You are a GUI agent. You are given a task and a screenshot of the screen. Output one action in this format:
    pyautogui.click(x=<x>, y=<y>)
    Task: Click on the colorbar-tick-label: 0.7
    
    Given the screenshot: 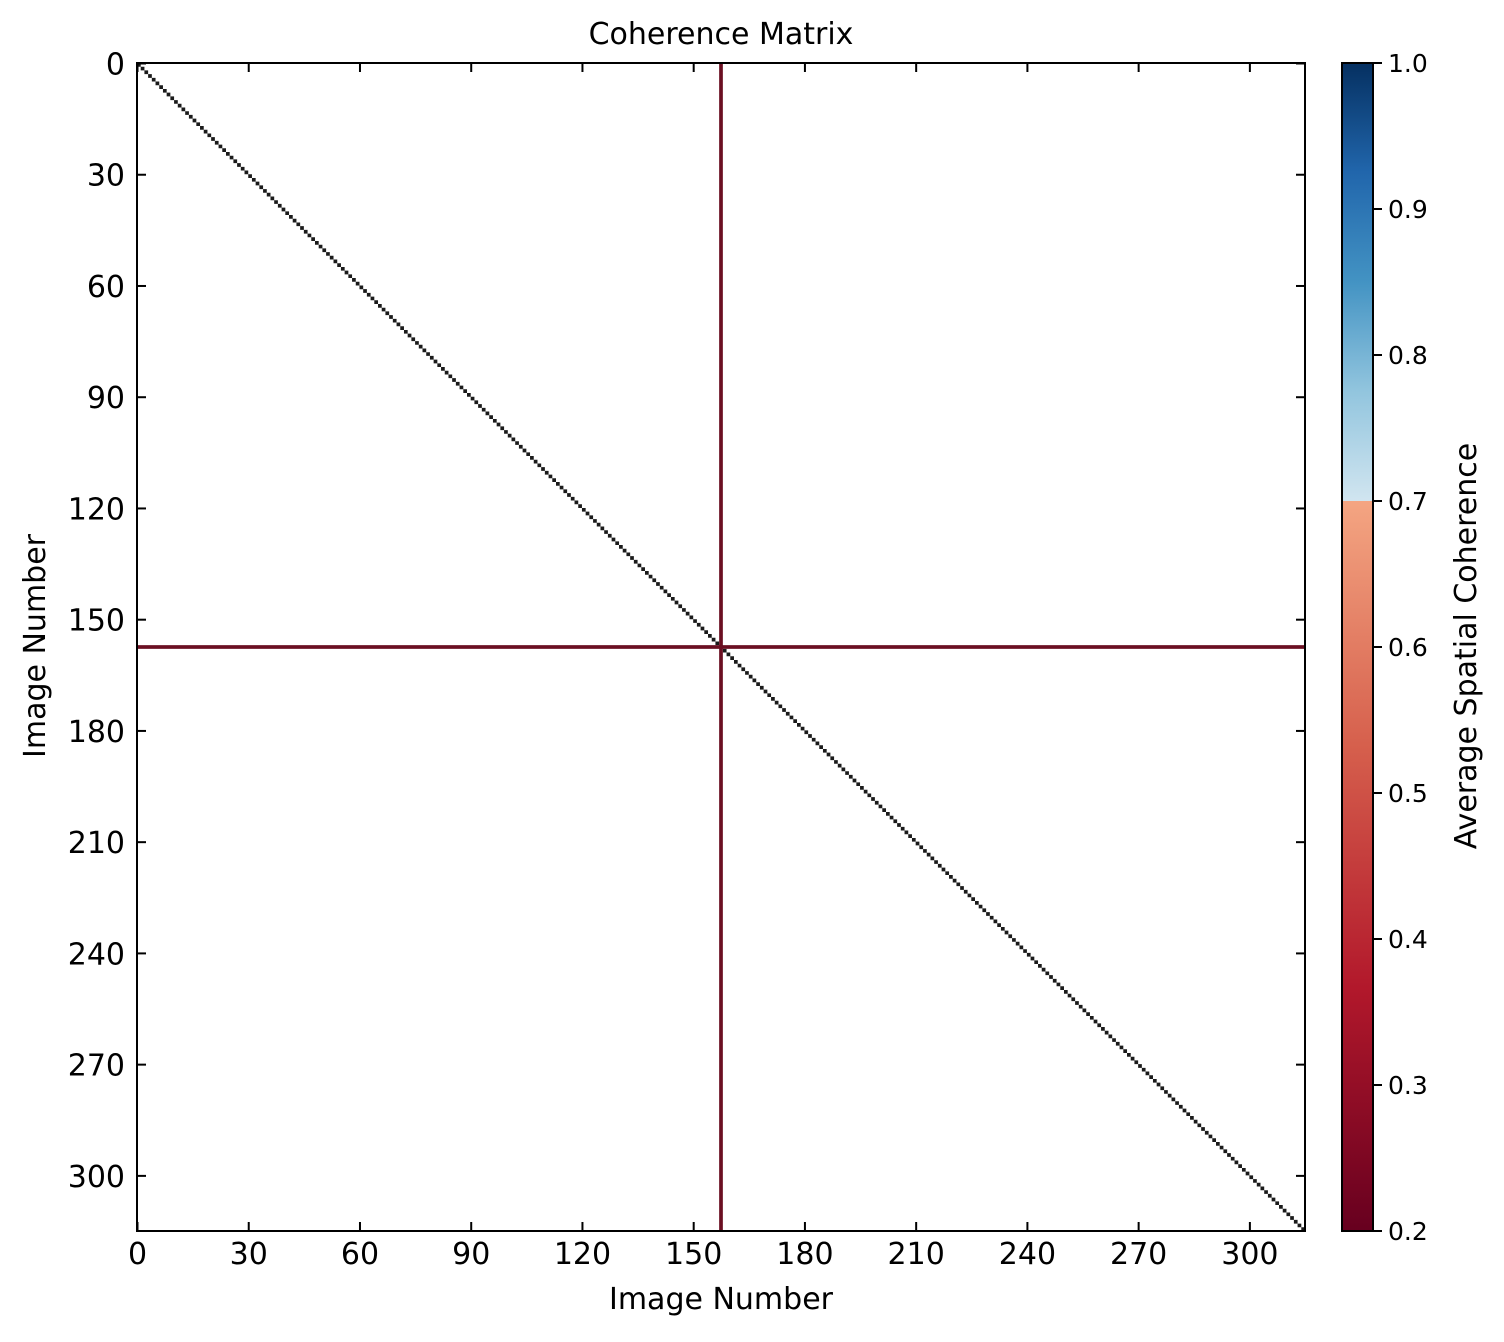 What is the action you would take?
    pyautogui.click(x=1408, y=501)
    